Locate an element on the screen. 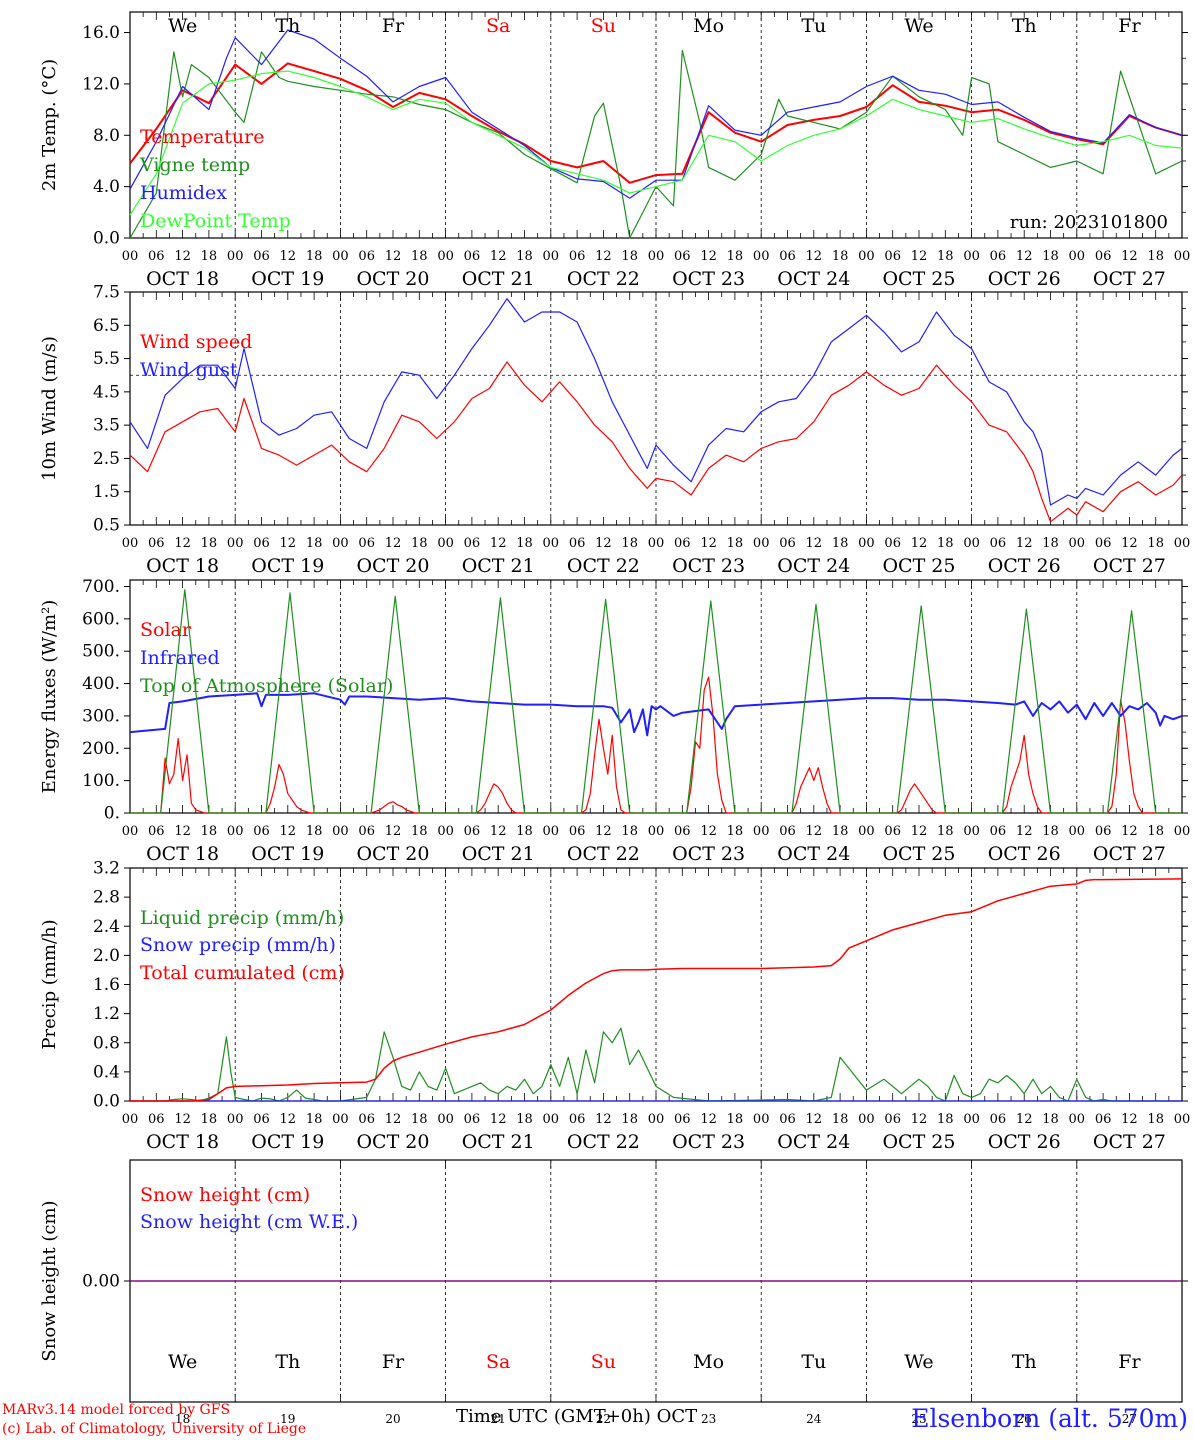 The height and width of the screenshot is (1440, 1194). date-label: OCT 25 is located at coordinates (918, 279).